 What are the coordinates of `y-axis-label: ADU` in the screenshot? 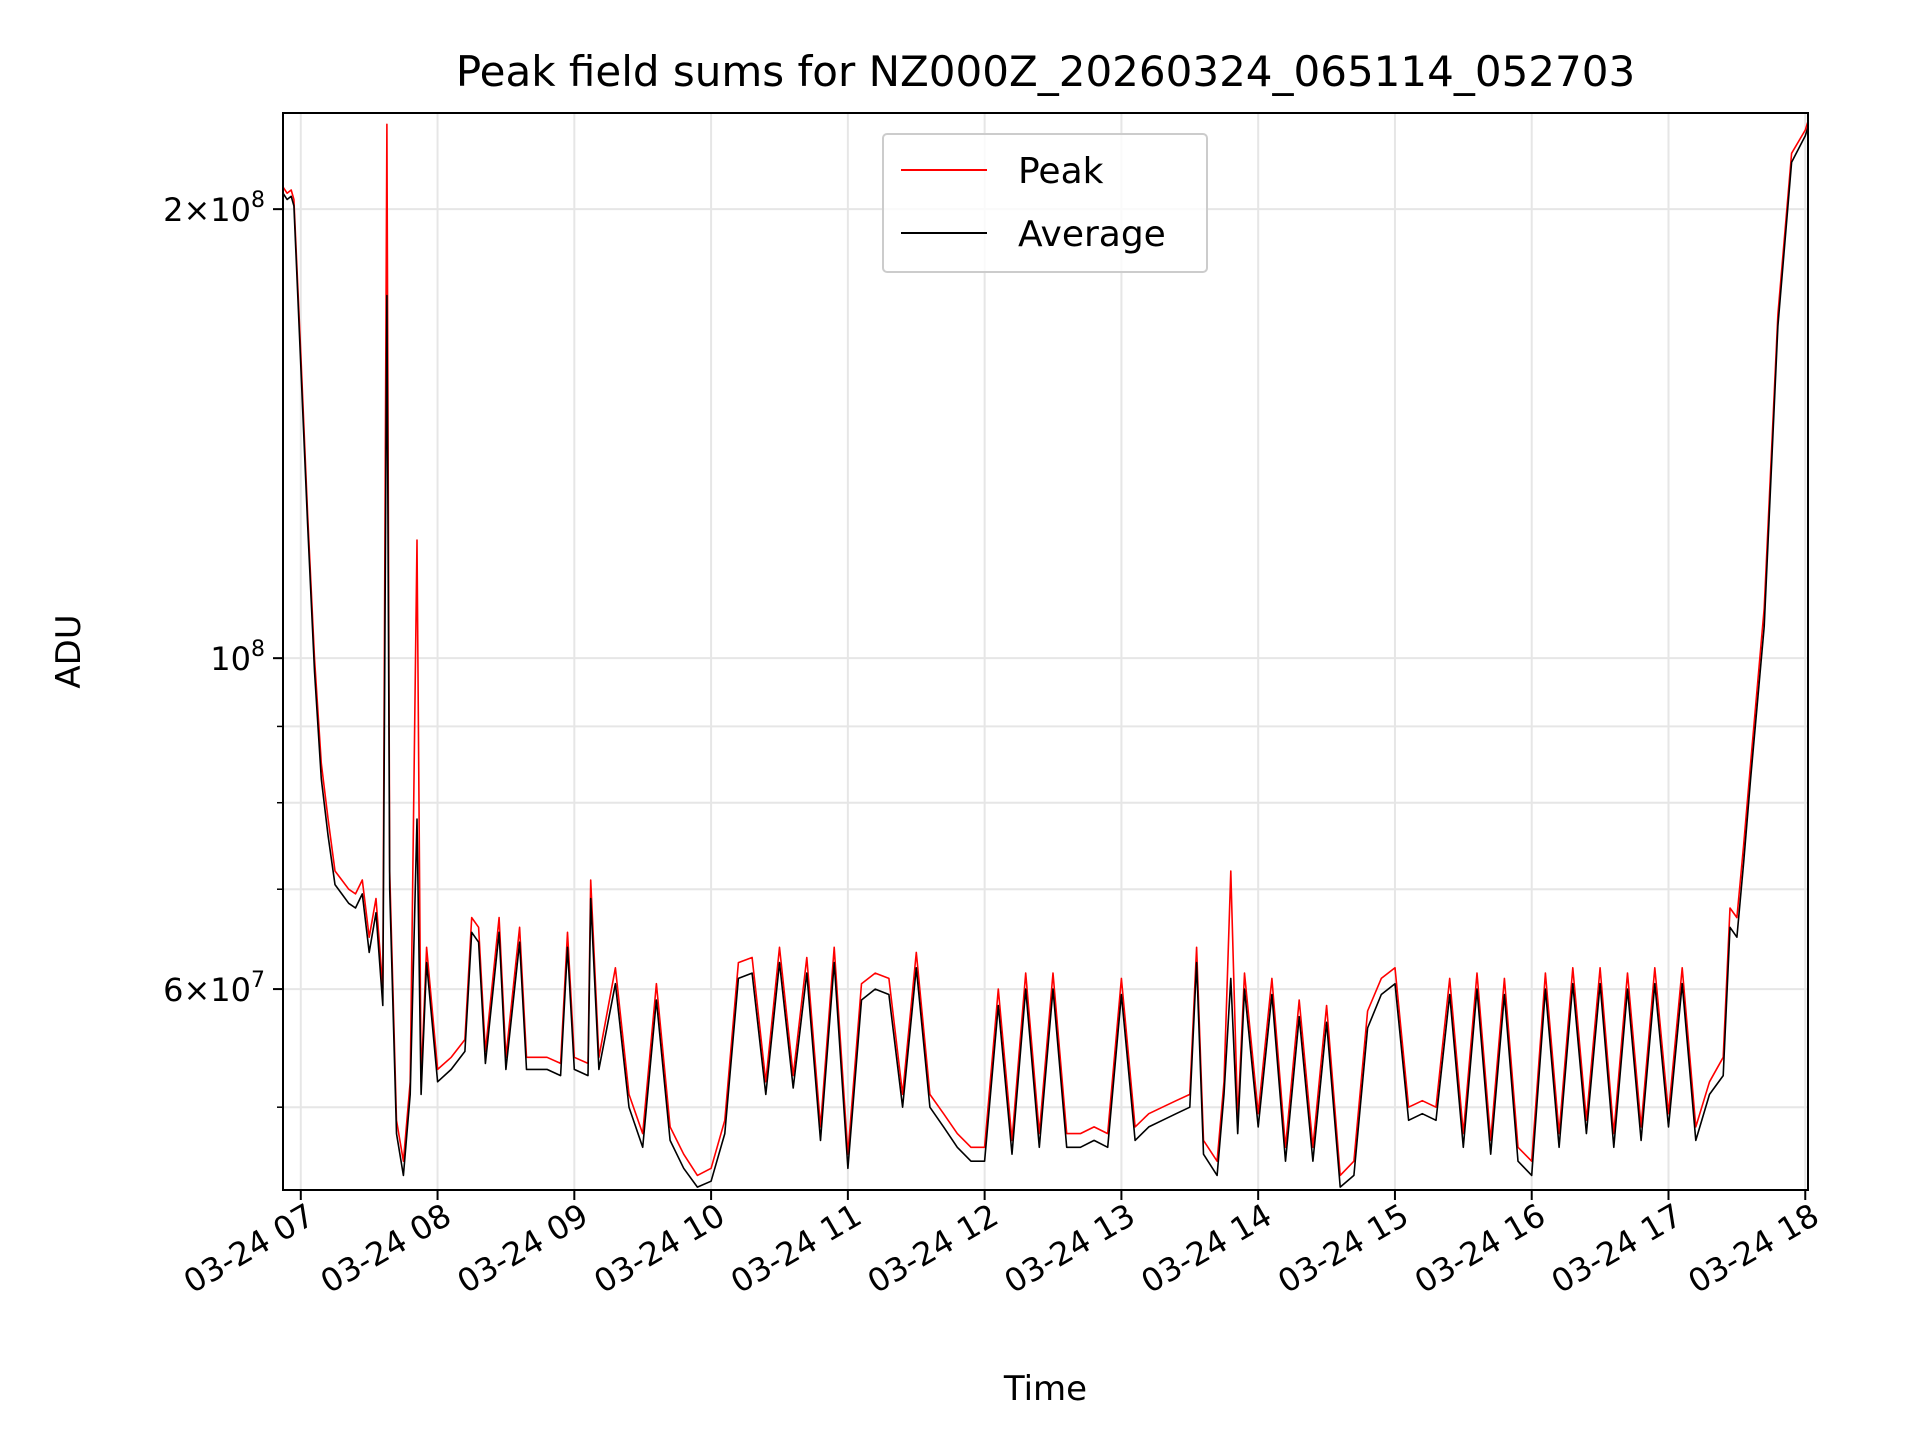 It's located at (69, 651).